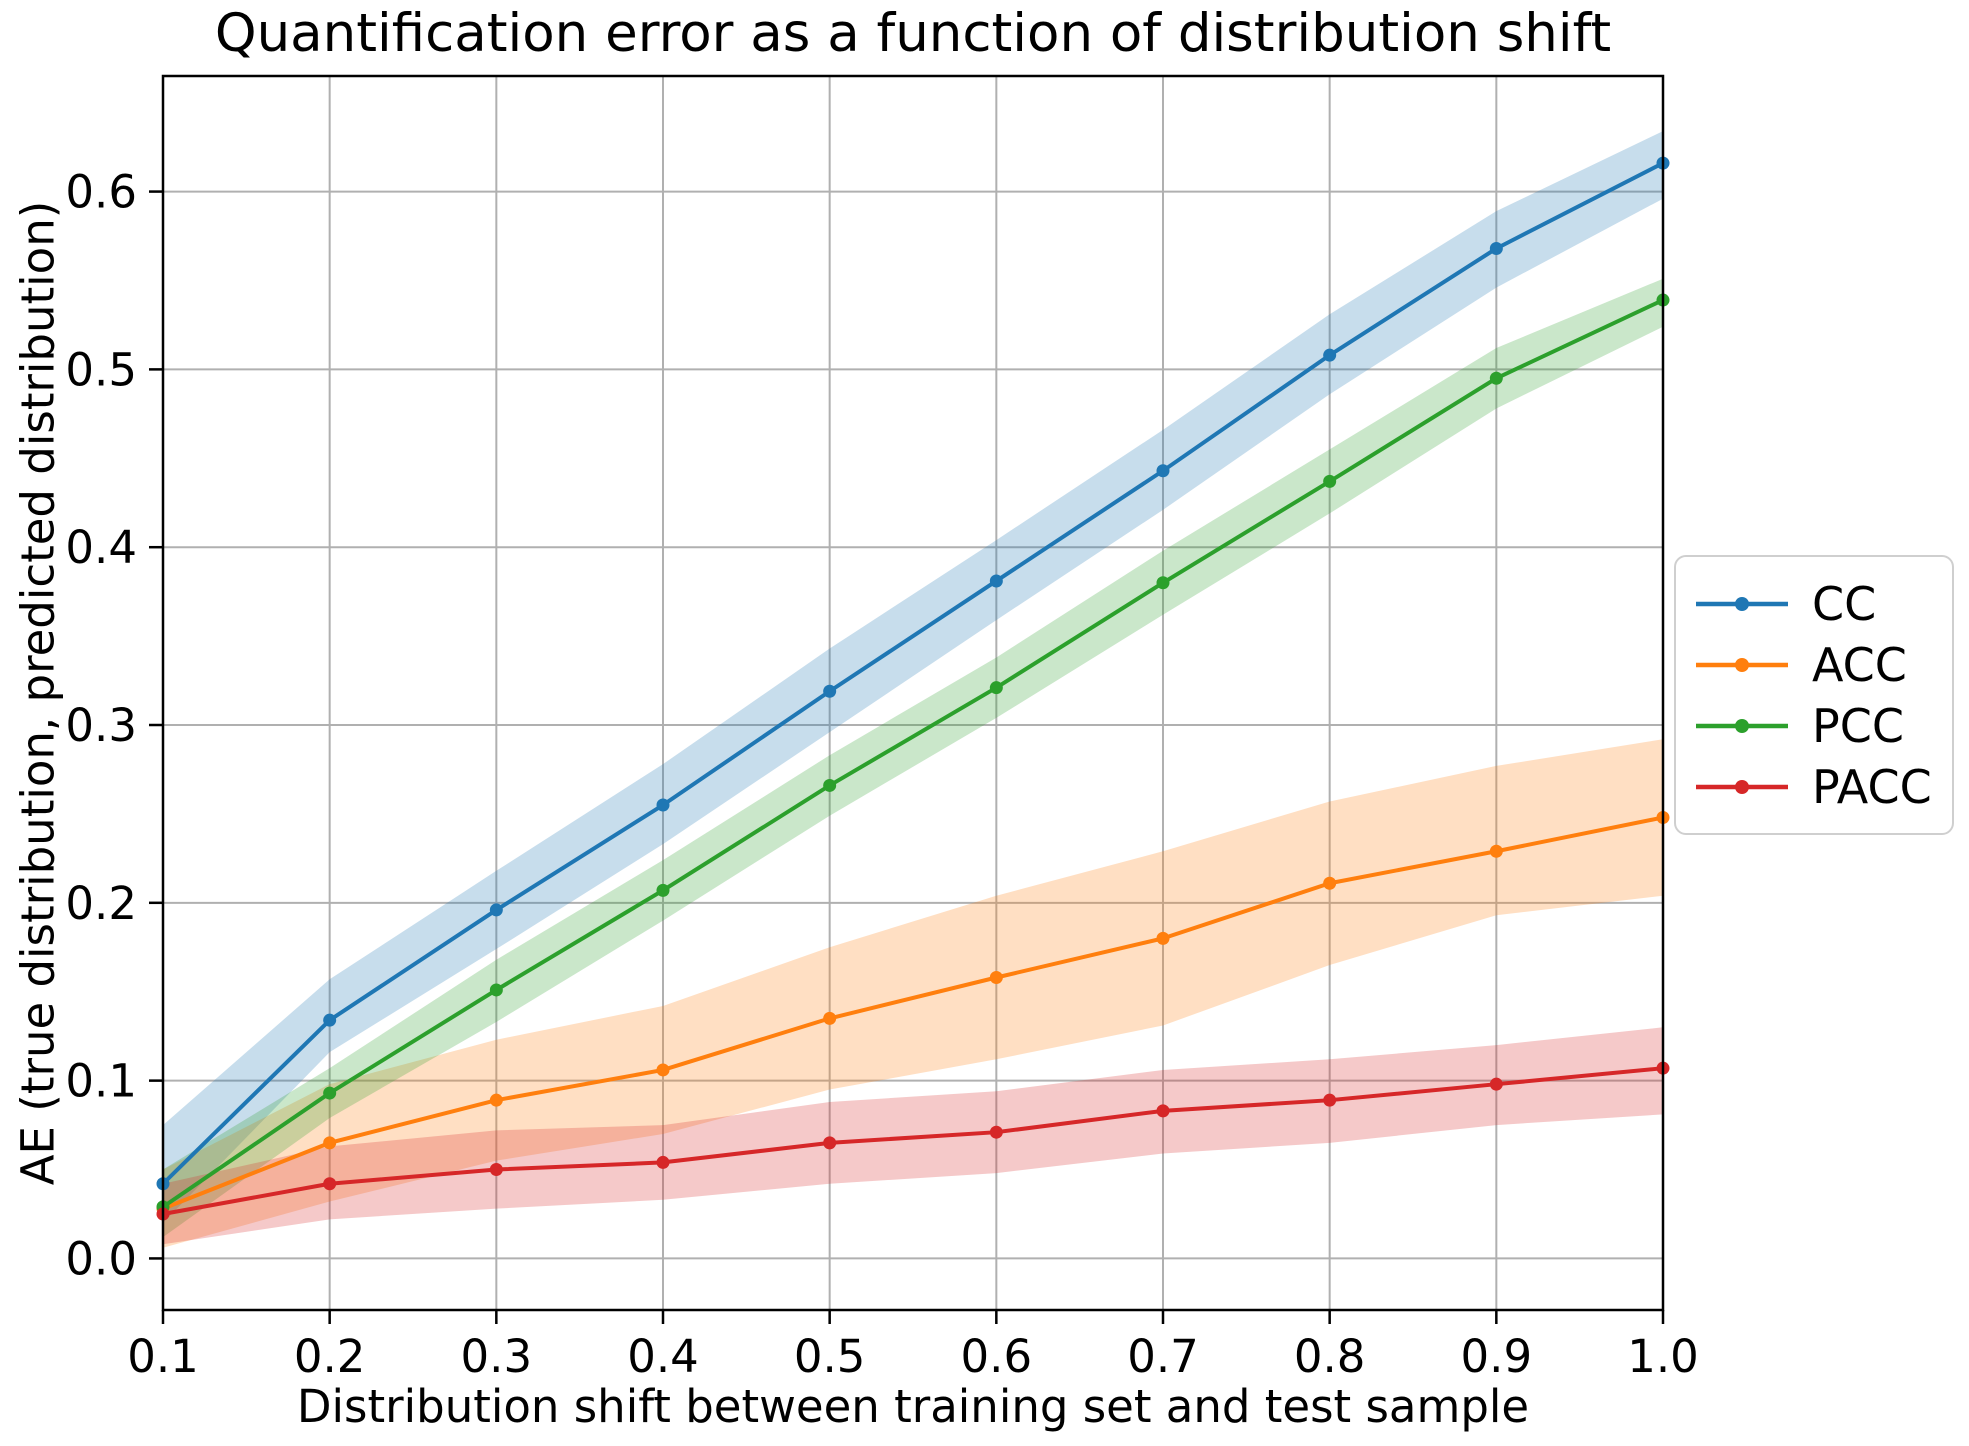 The height and width of the screenshot is (1446, 1969). I want to click on x-tick-label: 0.8, so click(1330, 1356).